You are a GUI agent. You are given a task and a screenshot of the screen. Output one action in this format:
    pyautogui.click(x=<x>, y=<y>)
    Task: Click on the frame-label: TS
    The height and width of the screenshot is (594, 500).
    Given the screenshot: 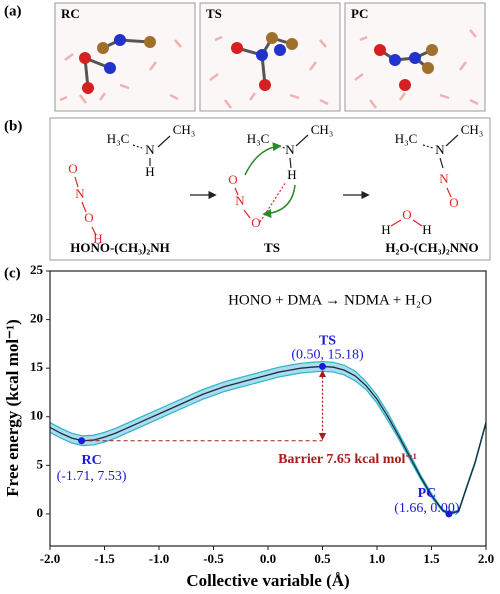 What is the action you would take?
    pyautogui.click(x=214, y=13)
    